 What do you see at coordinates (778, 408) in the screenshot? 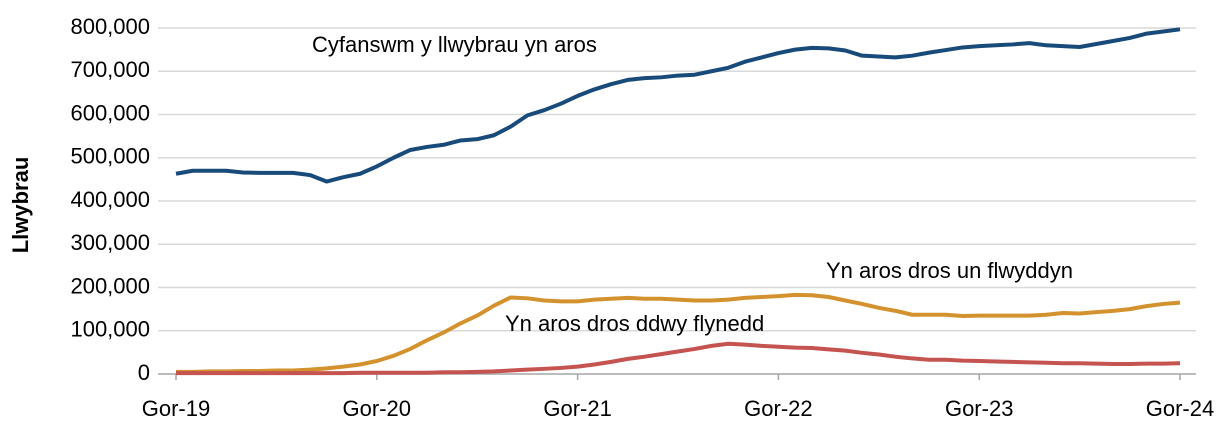
I see `x-tick-label: Gor-22` at bounding box center [778, 408].